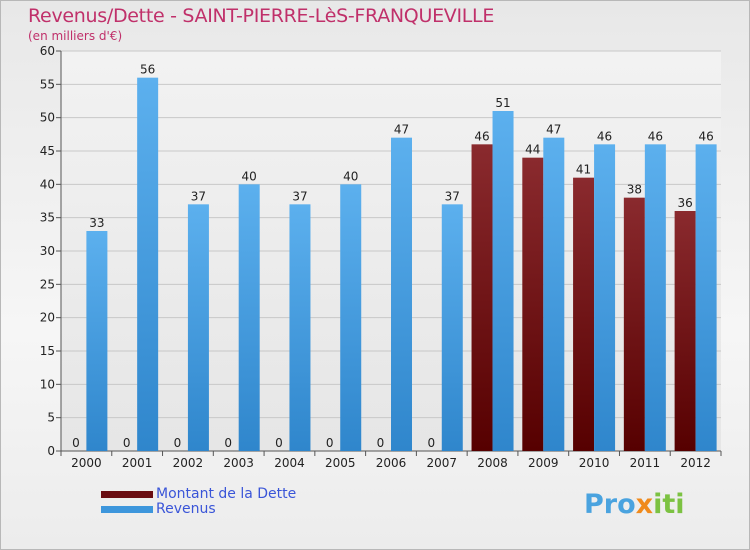  I want to click on y-tick-label: 45, so click(47, 151).